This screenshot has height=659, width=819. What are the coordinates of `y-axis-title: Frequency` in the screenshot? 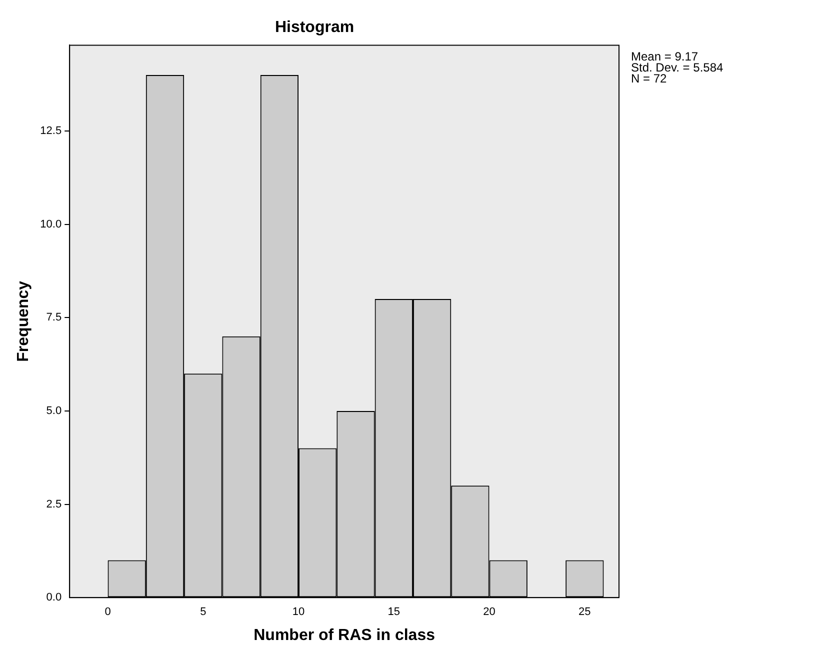 It's located at (23, 321).